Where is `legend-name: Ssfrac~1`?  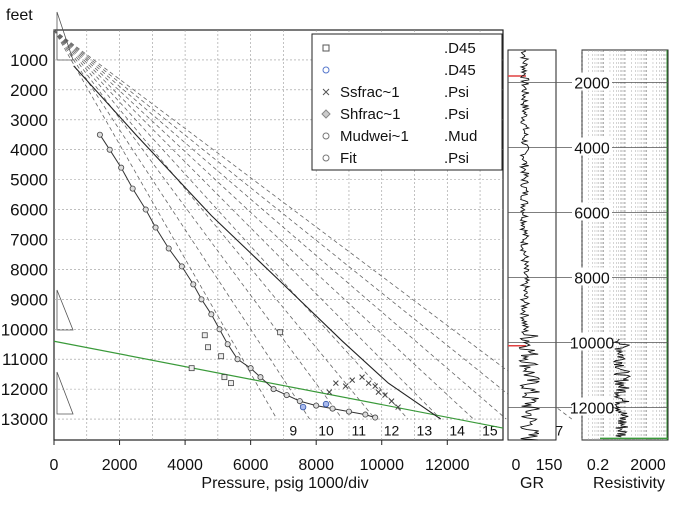
legend-name: Ssfrac~1 is located at coordinates (370, 92).